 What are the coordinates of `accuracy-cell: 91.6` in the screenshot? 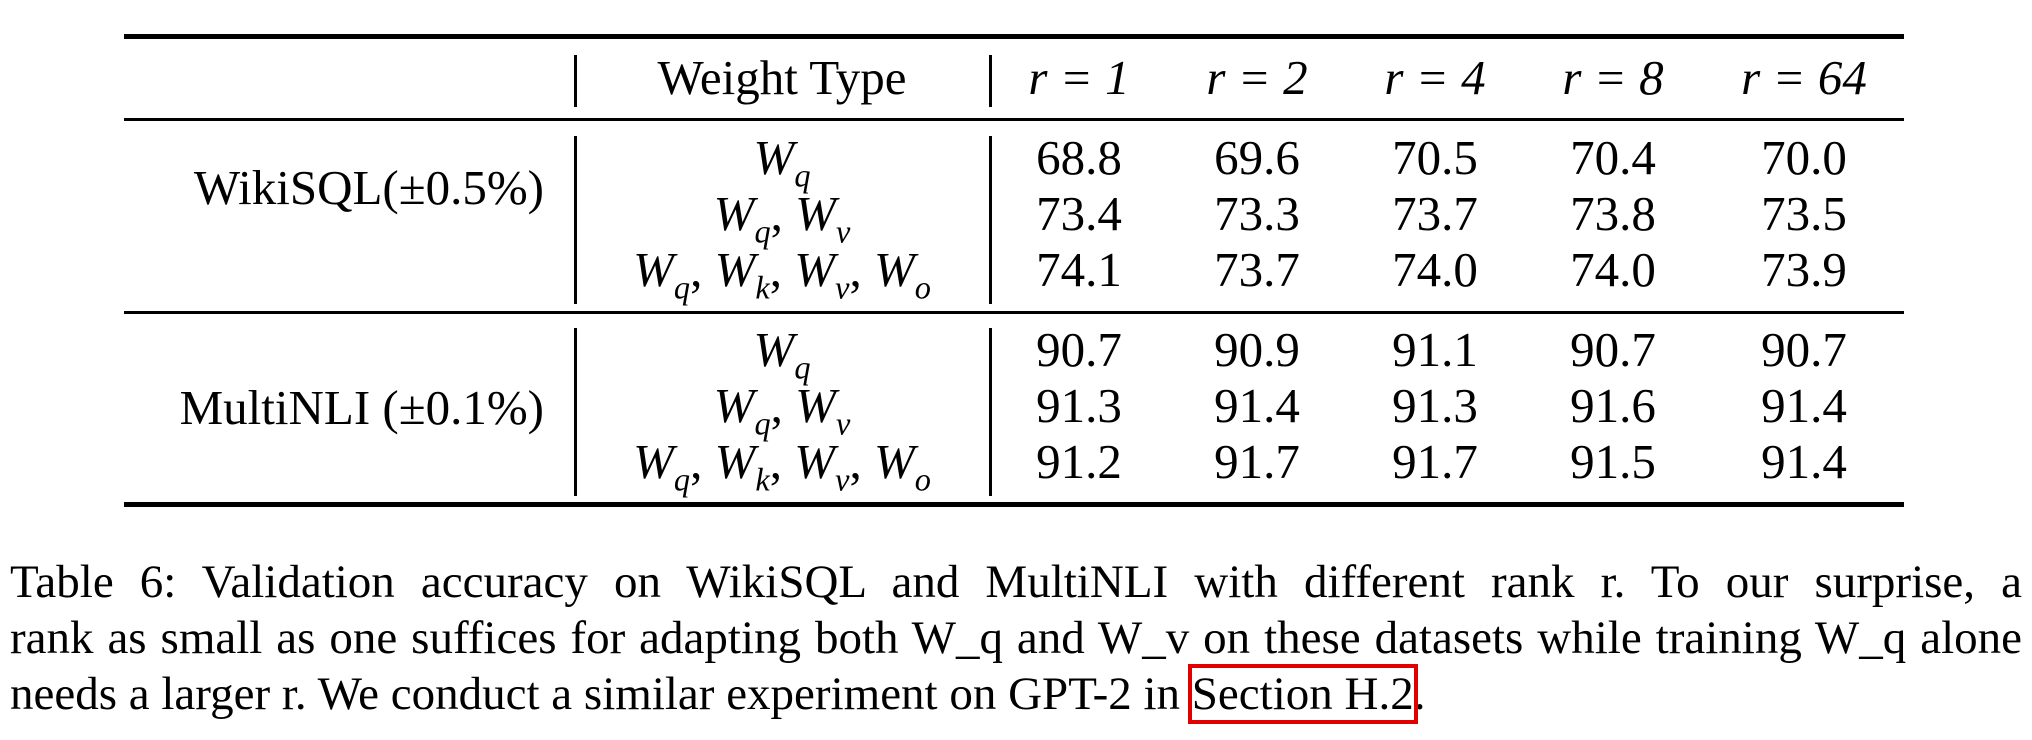 It's located at (1613, 405).